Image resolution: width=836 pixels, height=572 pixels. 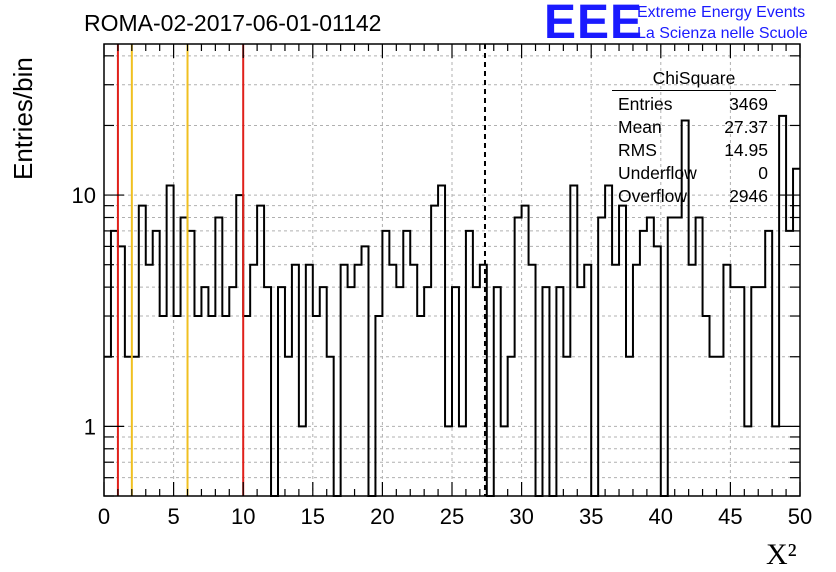 I want to click on x-tick-label: 10, so click(x=243, y=516).